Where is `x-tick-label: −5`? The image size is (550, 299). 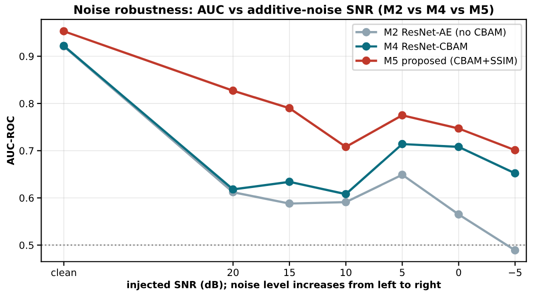 x-tick-label: −5 is located at coordinates (515, 272).